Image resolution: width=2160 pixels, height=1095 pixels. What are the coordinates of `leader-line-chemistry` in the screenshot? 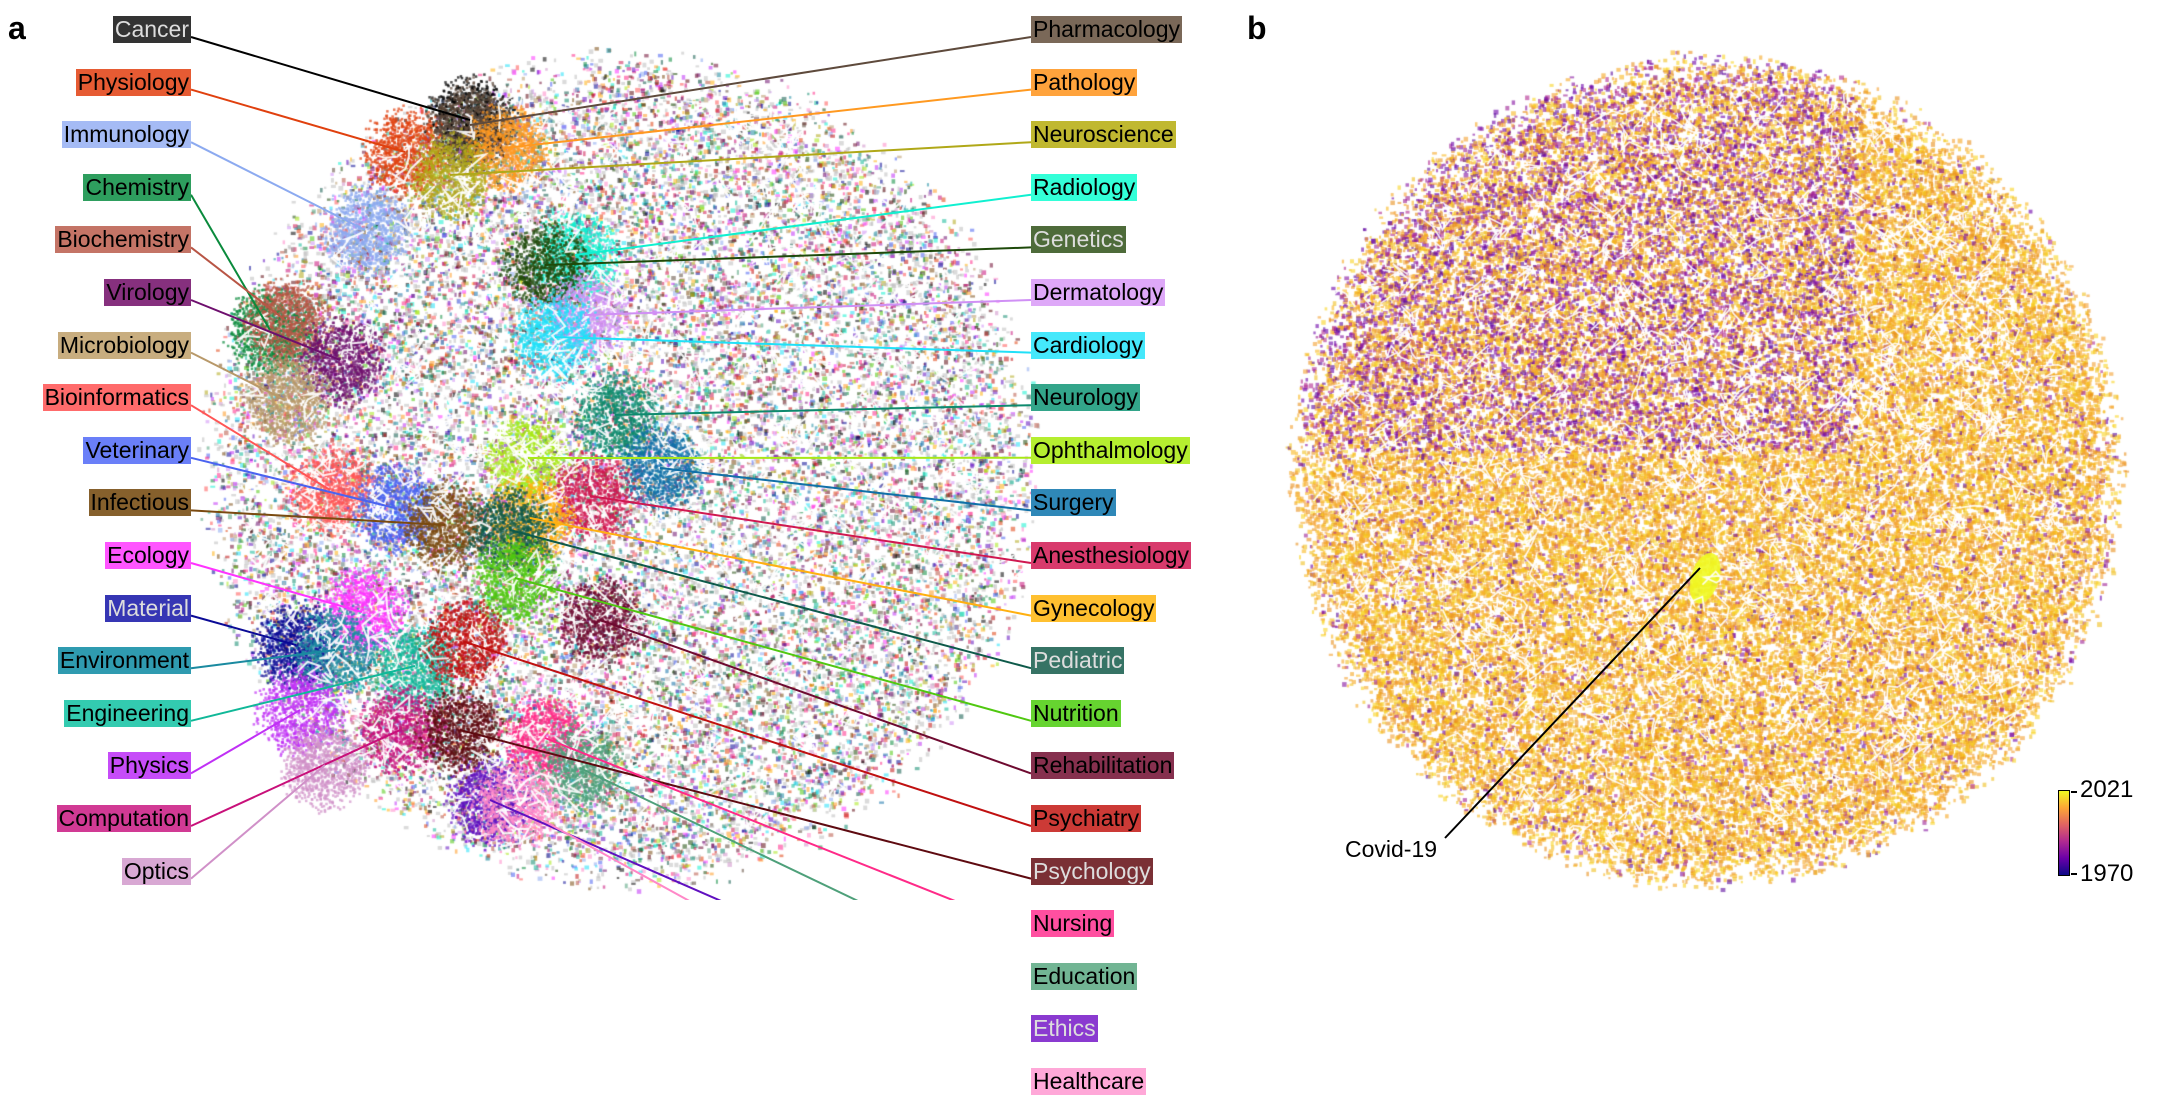 It's located at (230, 262).